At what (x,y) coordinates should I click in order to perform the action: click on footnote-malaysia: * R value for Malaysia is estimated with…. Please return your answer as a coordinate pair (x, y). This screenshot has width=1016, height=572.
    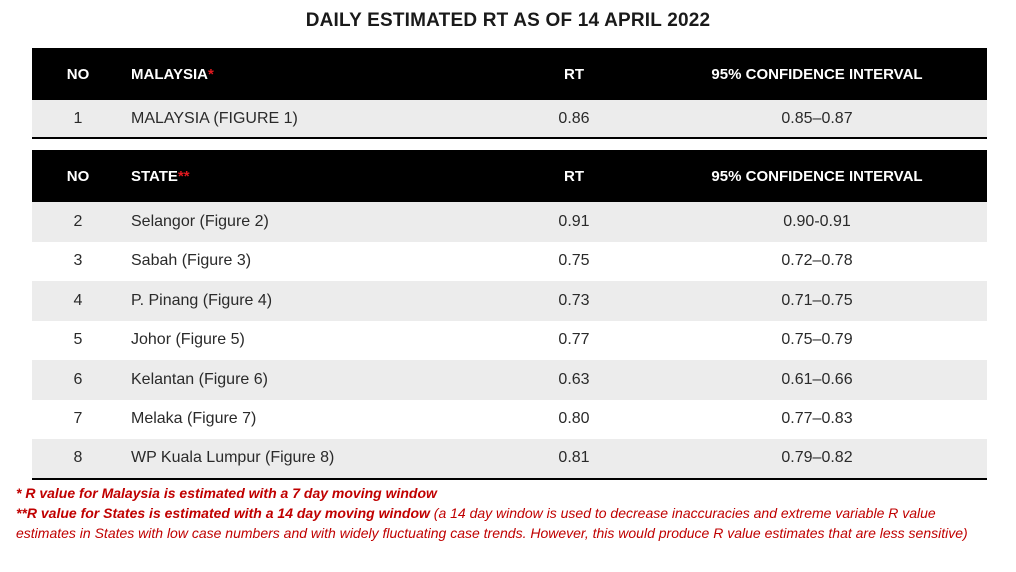
    Looking at the image, I should click on (496, 493).